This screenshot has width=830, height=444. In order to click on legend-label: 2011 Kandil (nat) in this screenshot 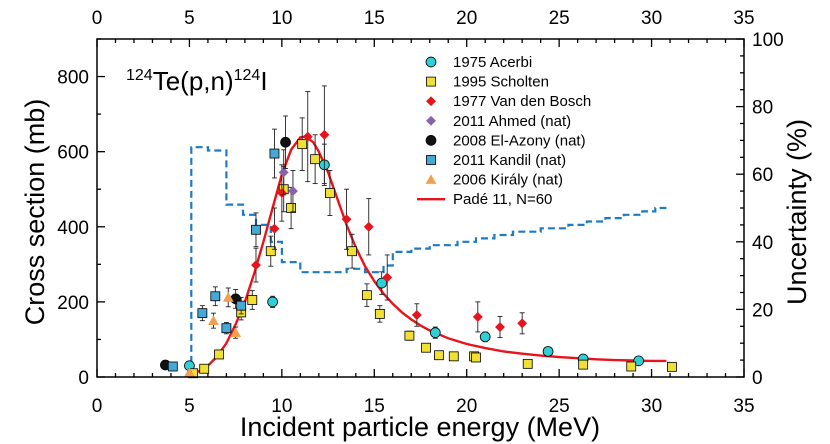, I will do `click(509, 160)`.